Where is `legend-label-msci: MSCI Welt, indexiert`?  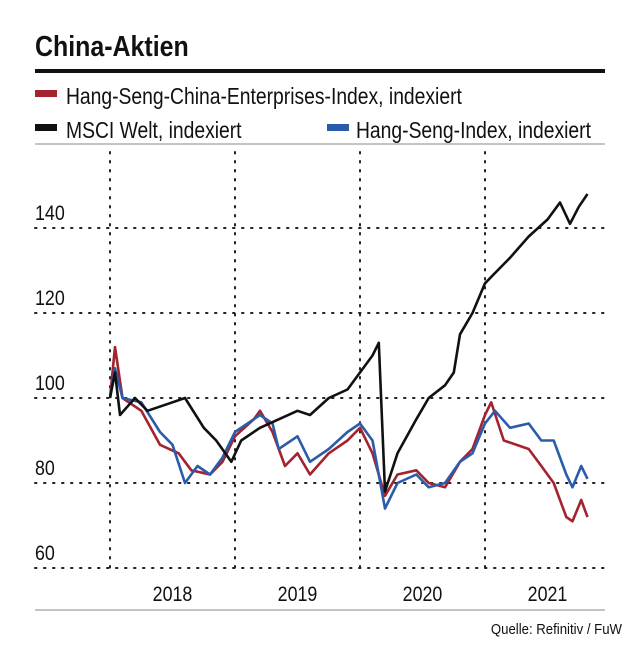 legend-label-msci: MSCI Welt, indexiert is located at coordinates (154, 131).